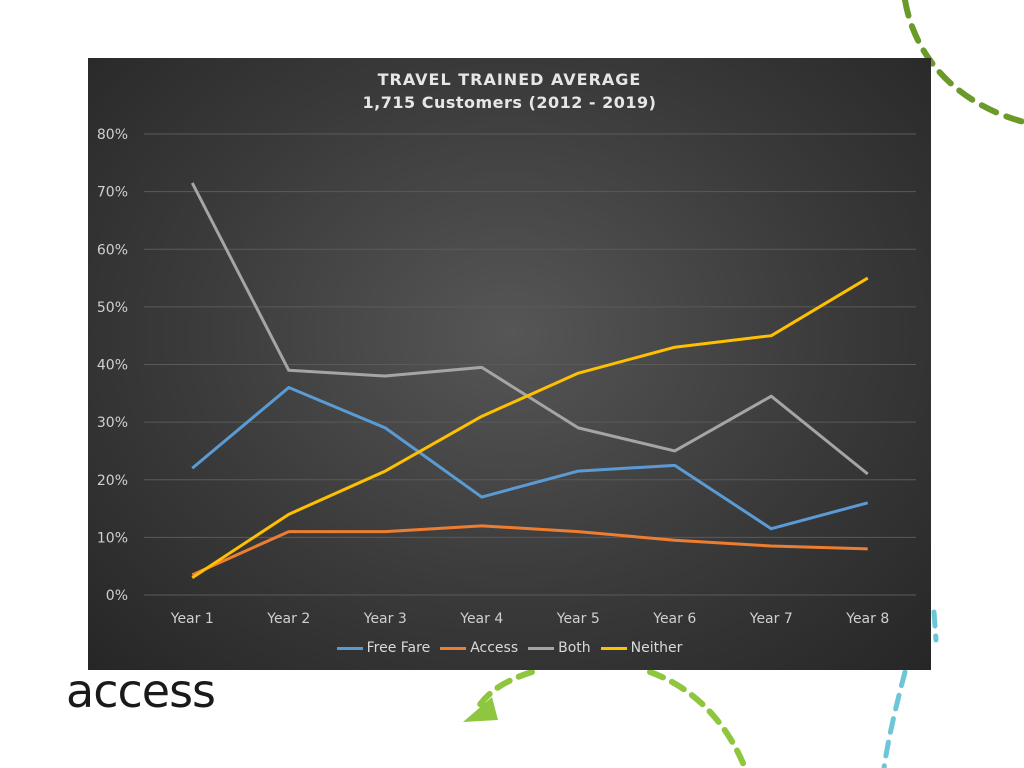  I want to click on legend-label: Free Fare, so click(398, 648).